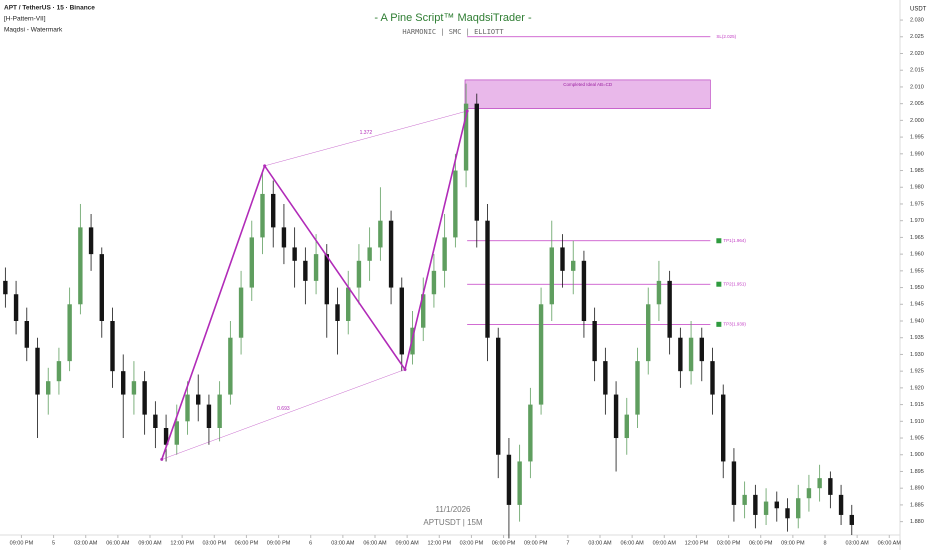  Describe the element at coordinates (917, 372) in the screenshot. I see `y-tick-label: 1.925` at that location.